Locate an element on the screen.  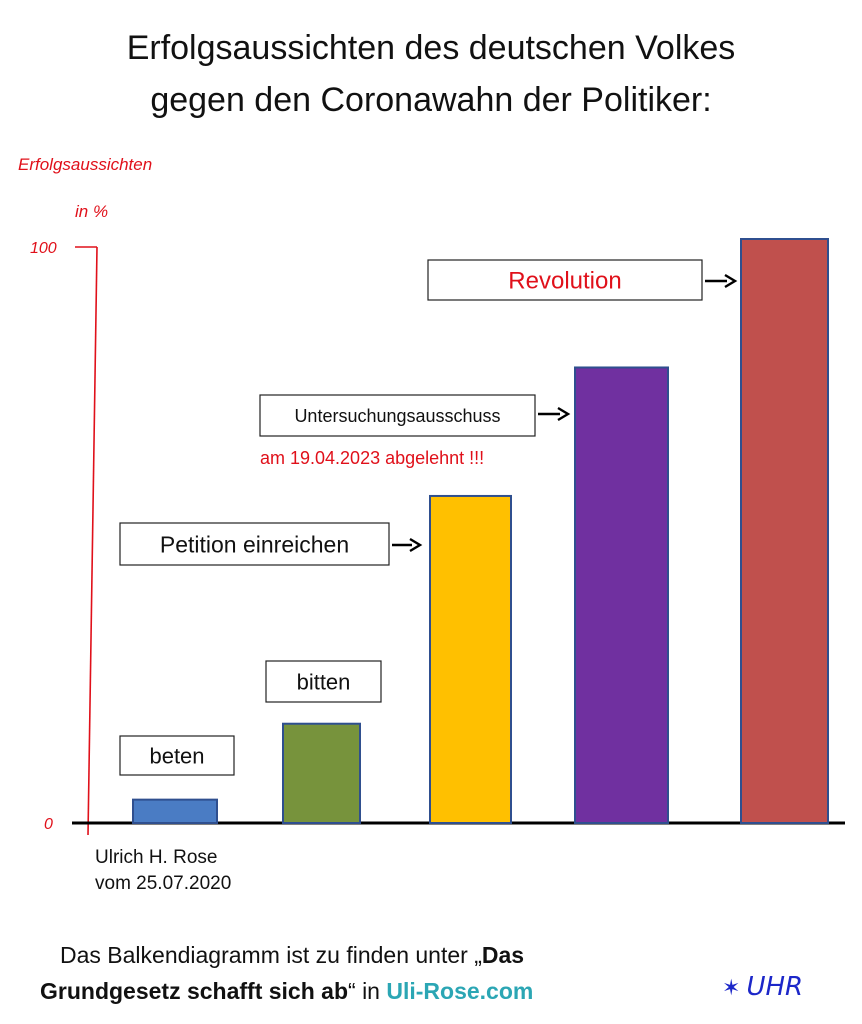
logo-text: UHR is located at coordinates (775, 987).